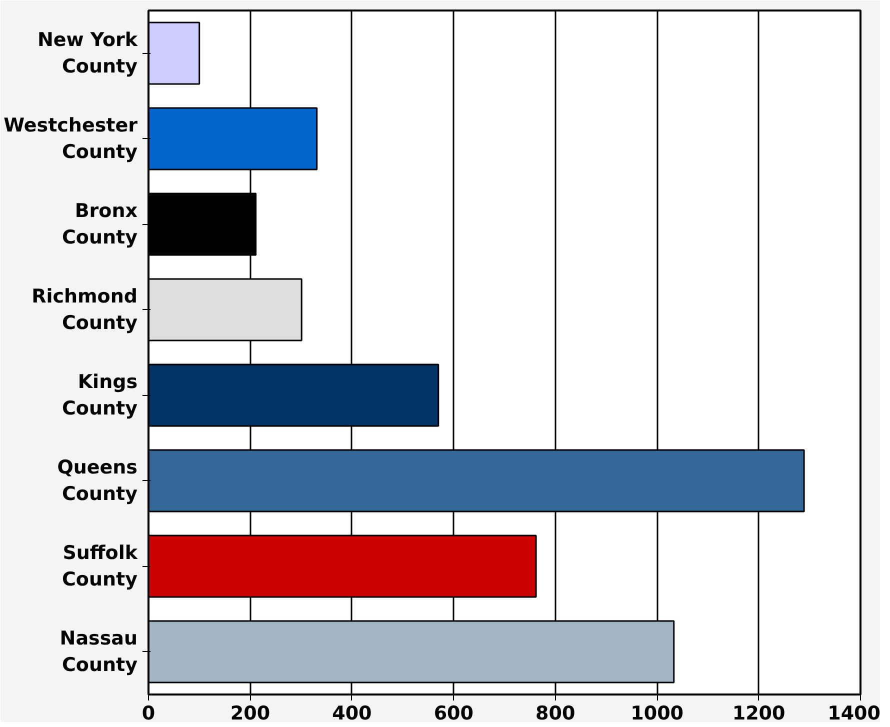 The image size is (890, 727). Describe the element at coordinates (99, 652) in the screenshot. I see `y-tick-label: Nassau County` at that location.